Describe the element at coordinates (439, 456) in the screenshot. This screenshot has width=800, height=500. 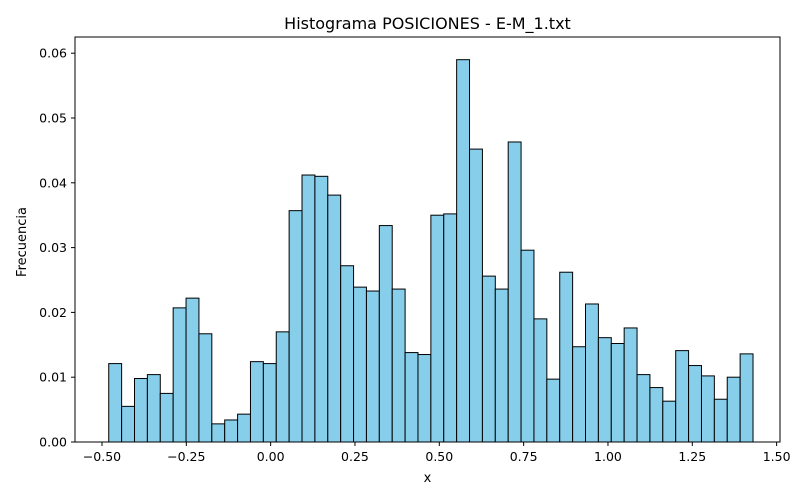
I see `x-tick-label: 0.50` at that location.